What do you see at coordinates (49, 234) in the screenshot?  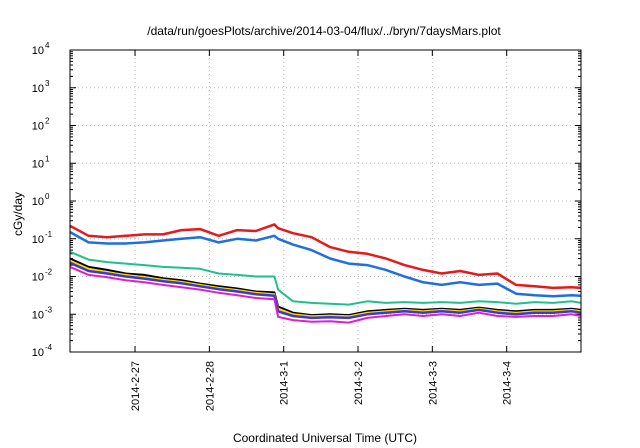 I see `y-tick-label-exponent: -1` at bounding box center [49, 234].